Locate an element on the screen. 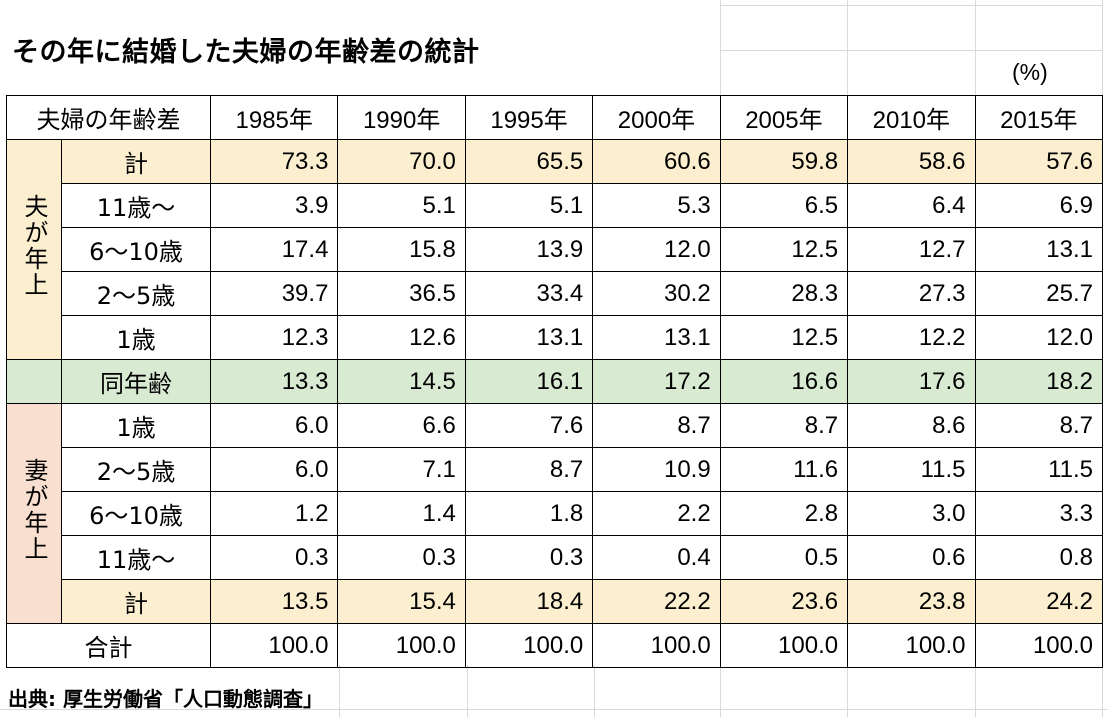  row-label: 同年齢 is located at coordinates (136, 381).